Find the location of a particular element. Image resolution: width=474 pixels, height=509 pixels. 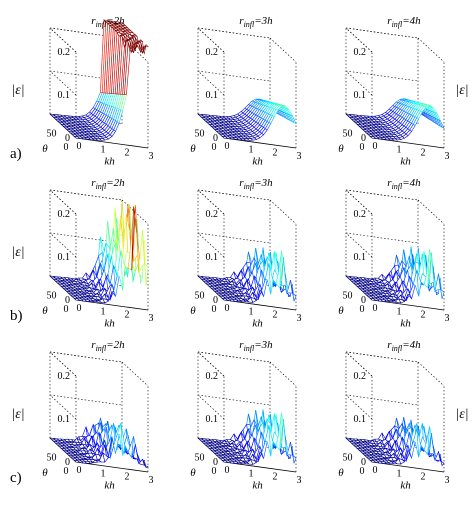

row-label: a) is located at coordinates (16, 154).